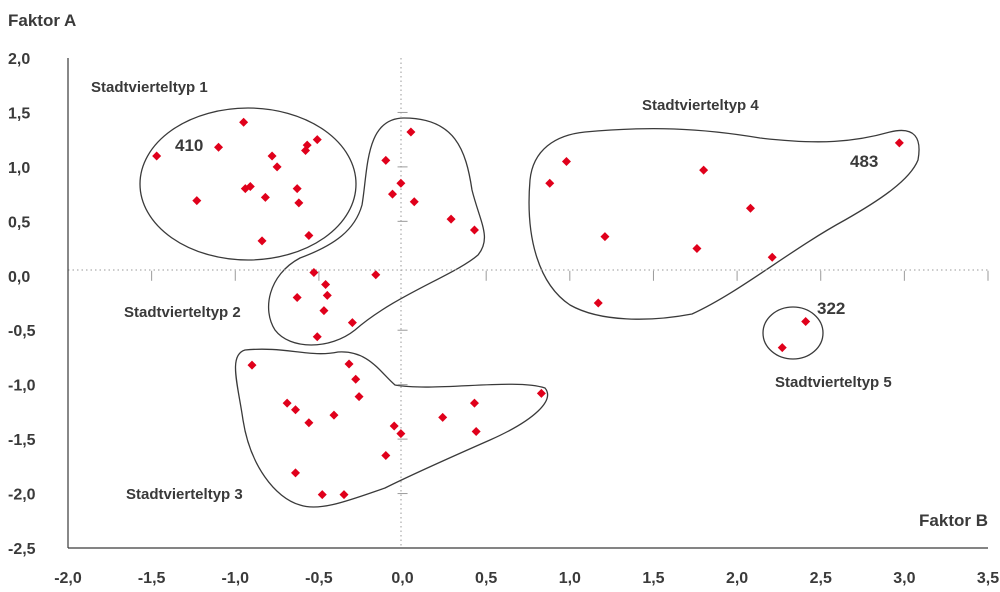  I want to click on x-tick-label: 2,0, so click(737, 578).